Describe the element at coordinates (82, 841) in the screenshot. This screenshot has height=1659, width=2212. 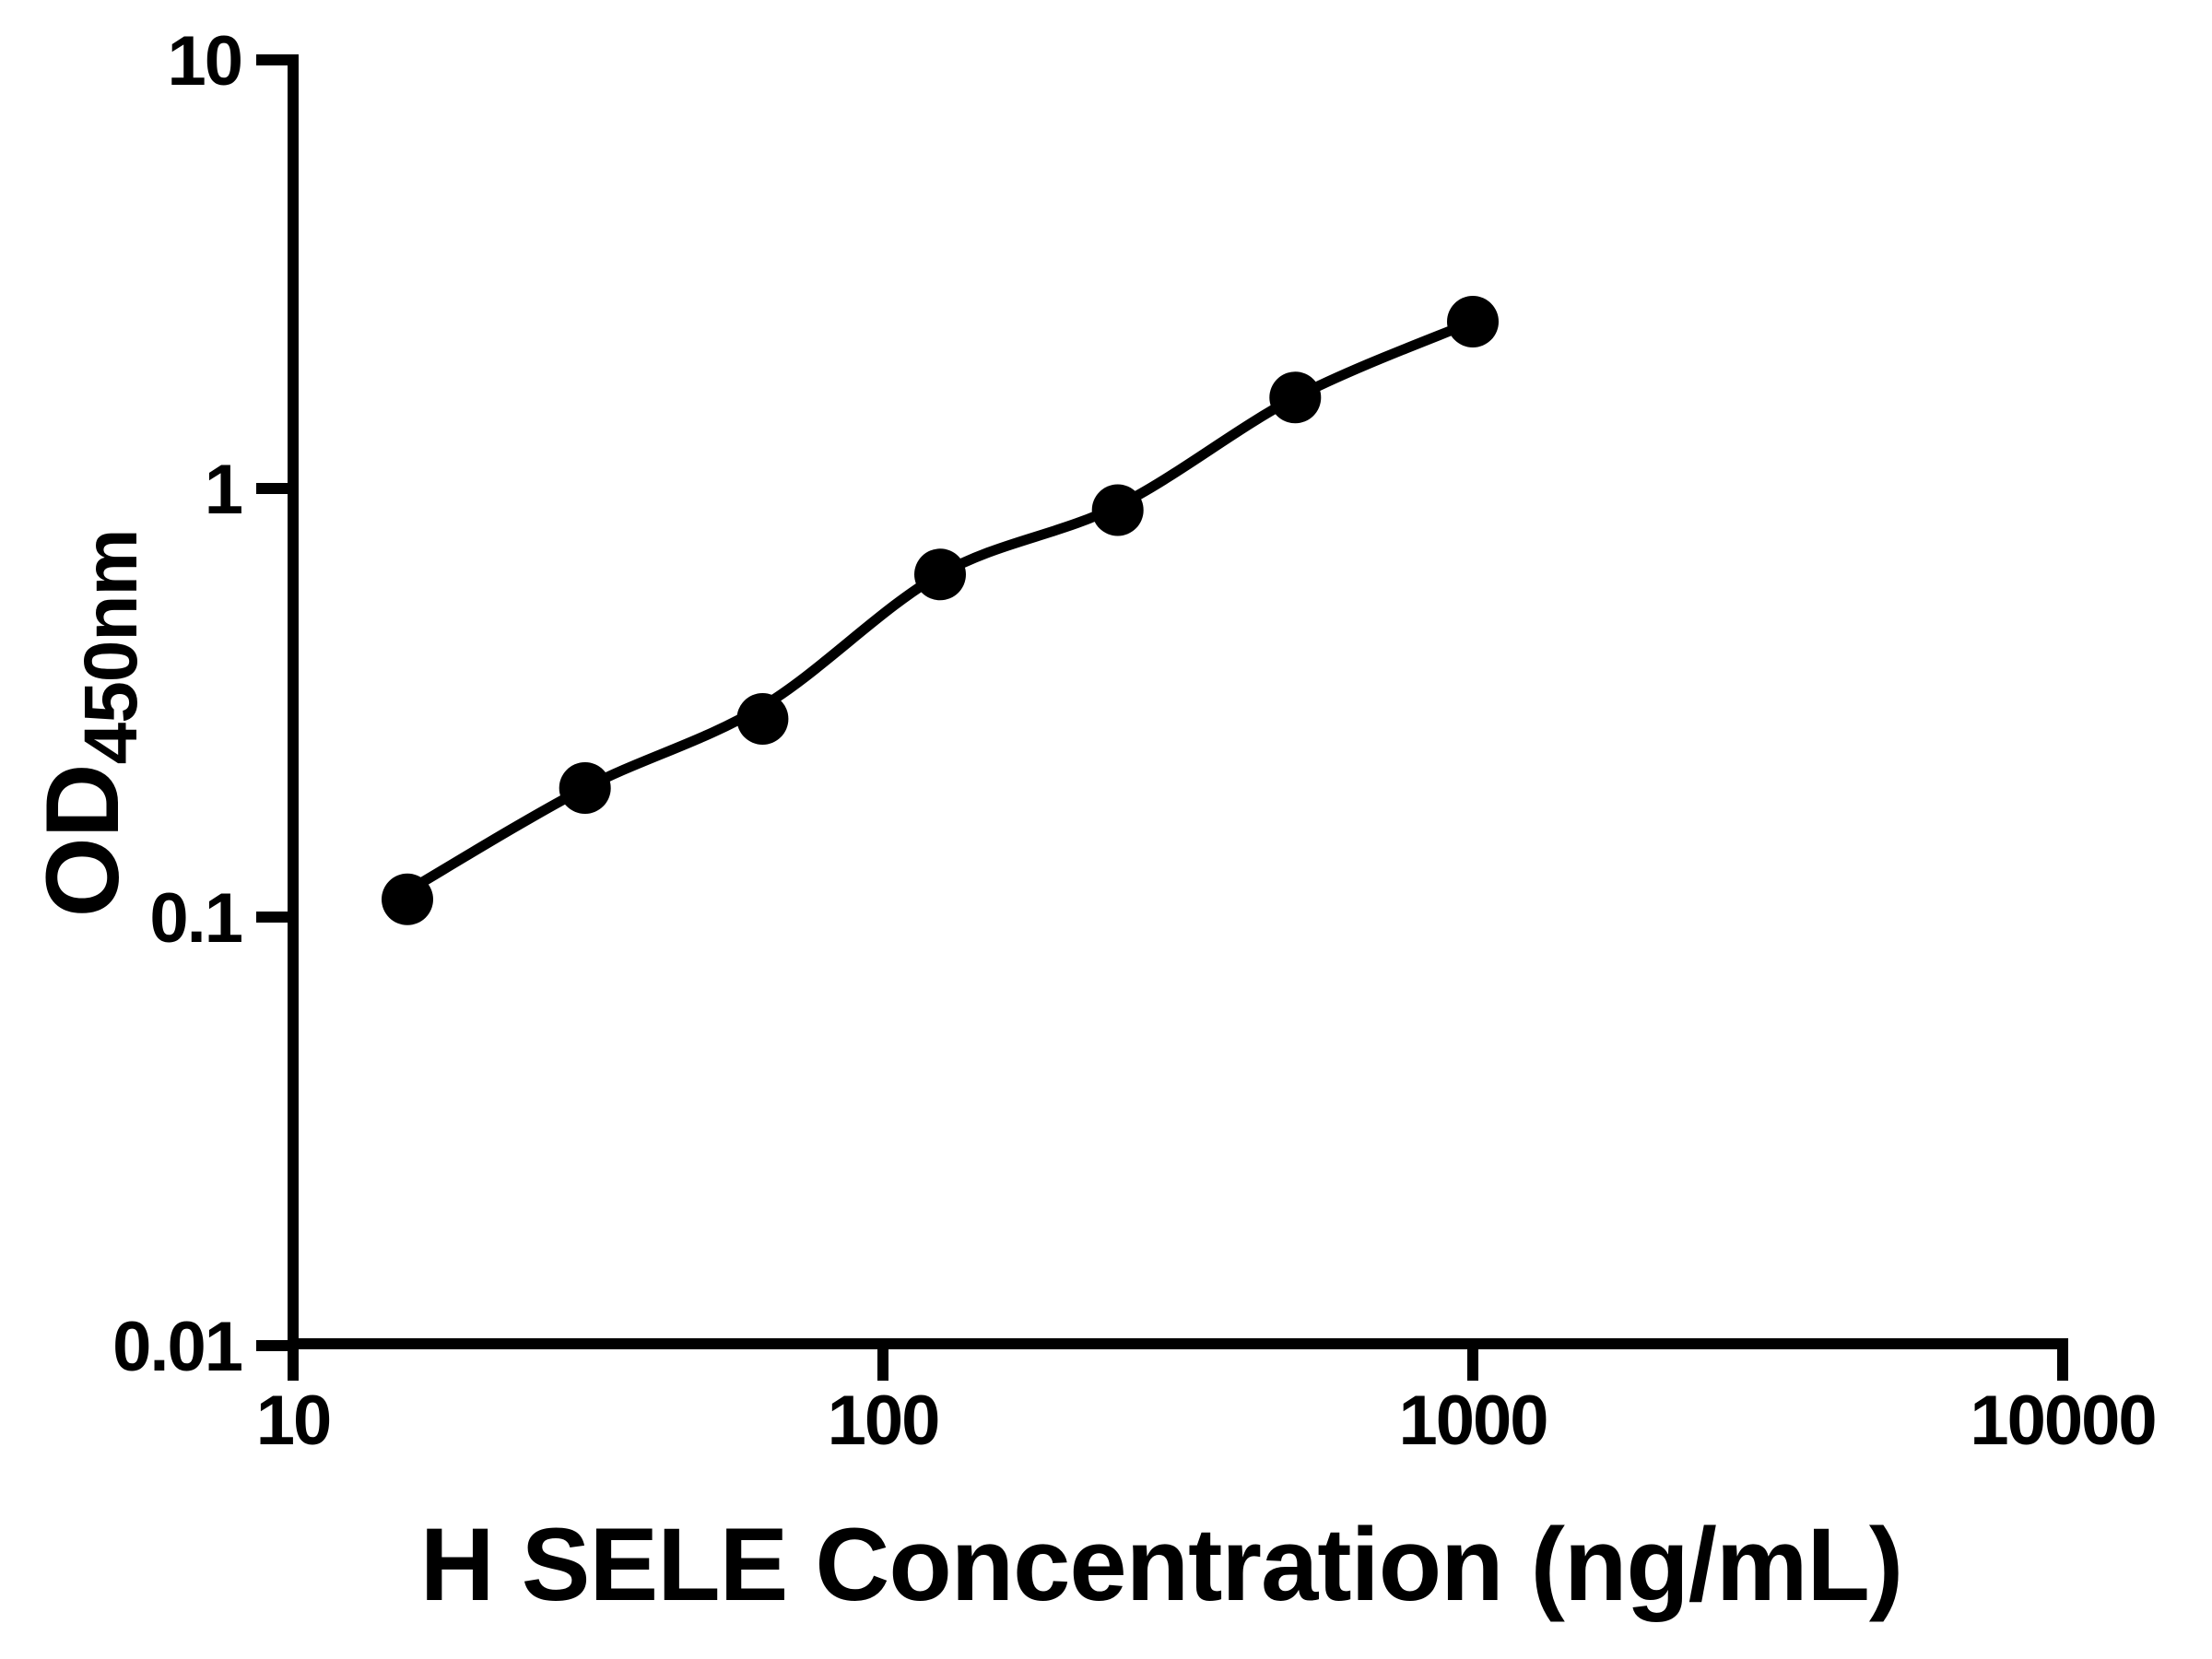
I see `y-axis-title-main: OD` at that location.